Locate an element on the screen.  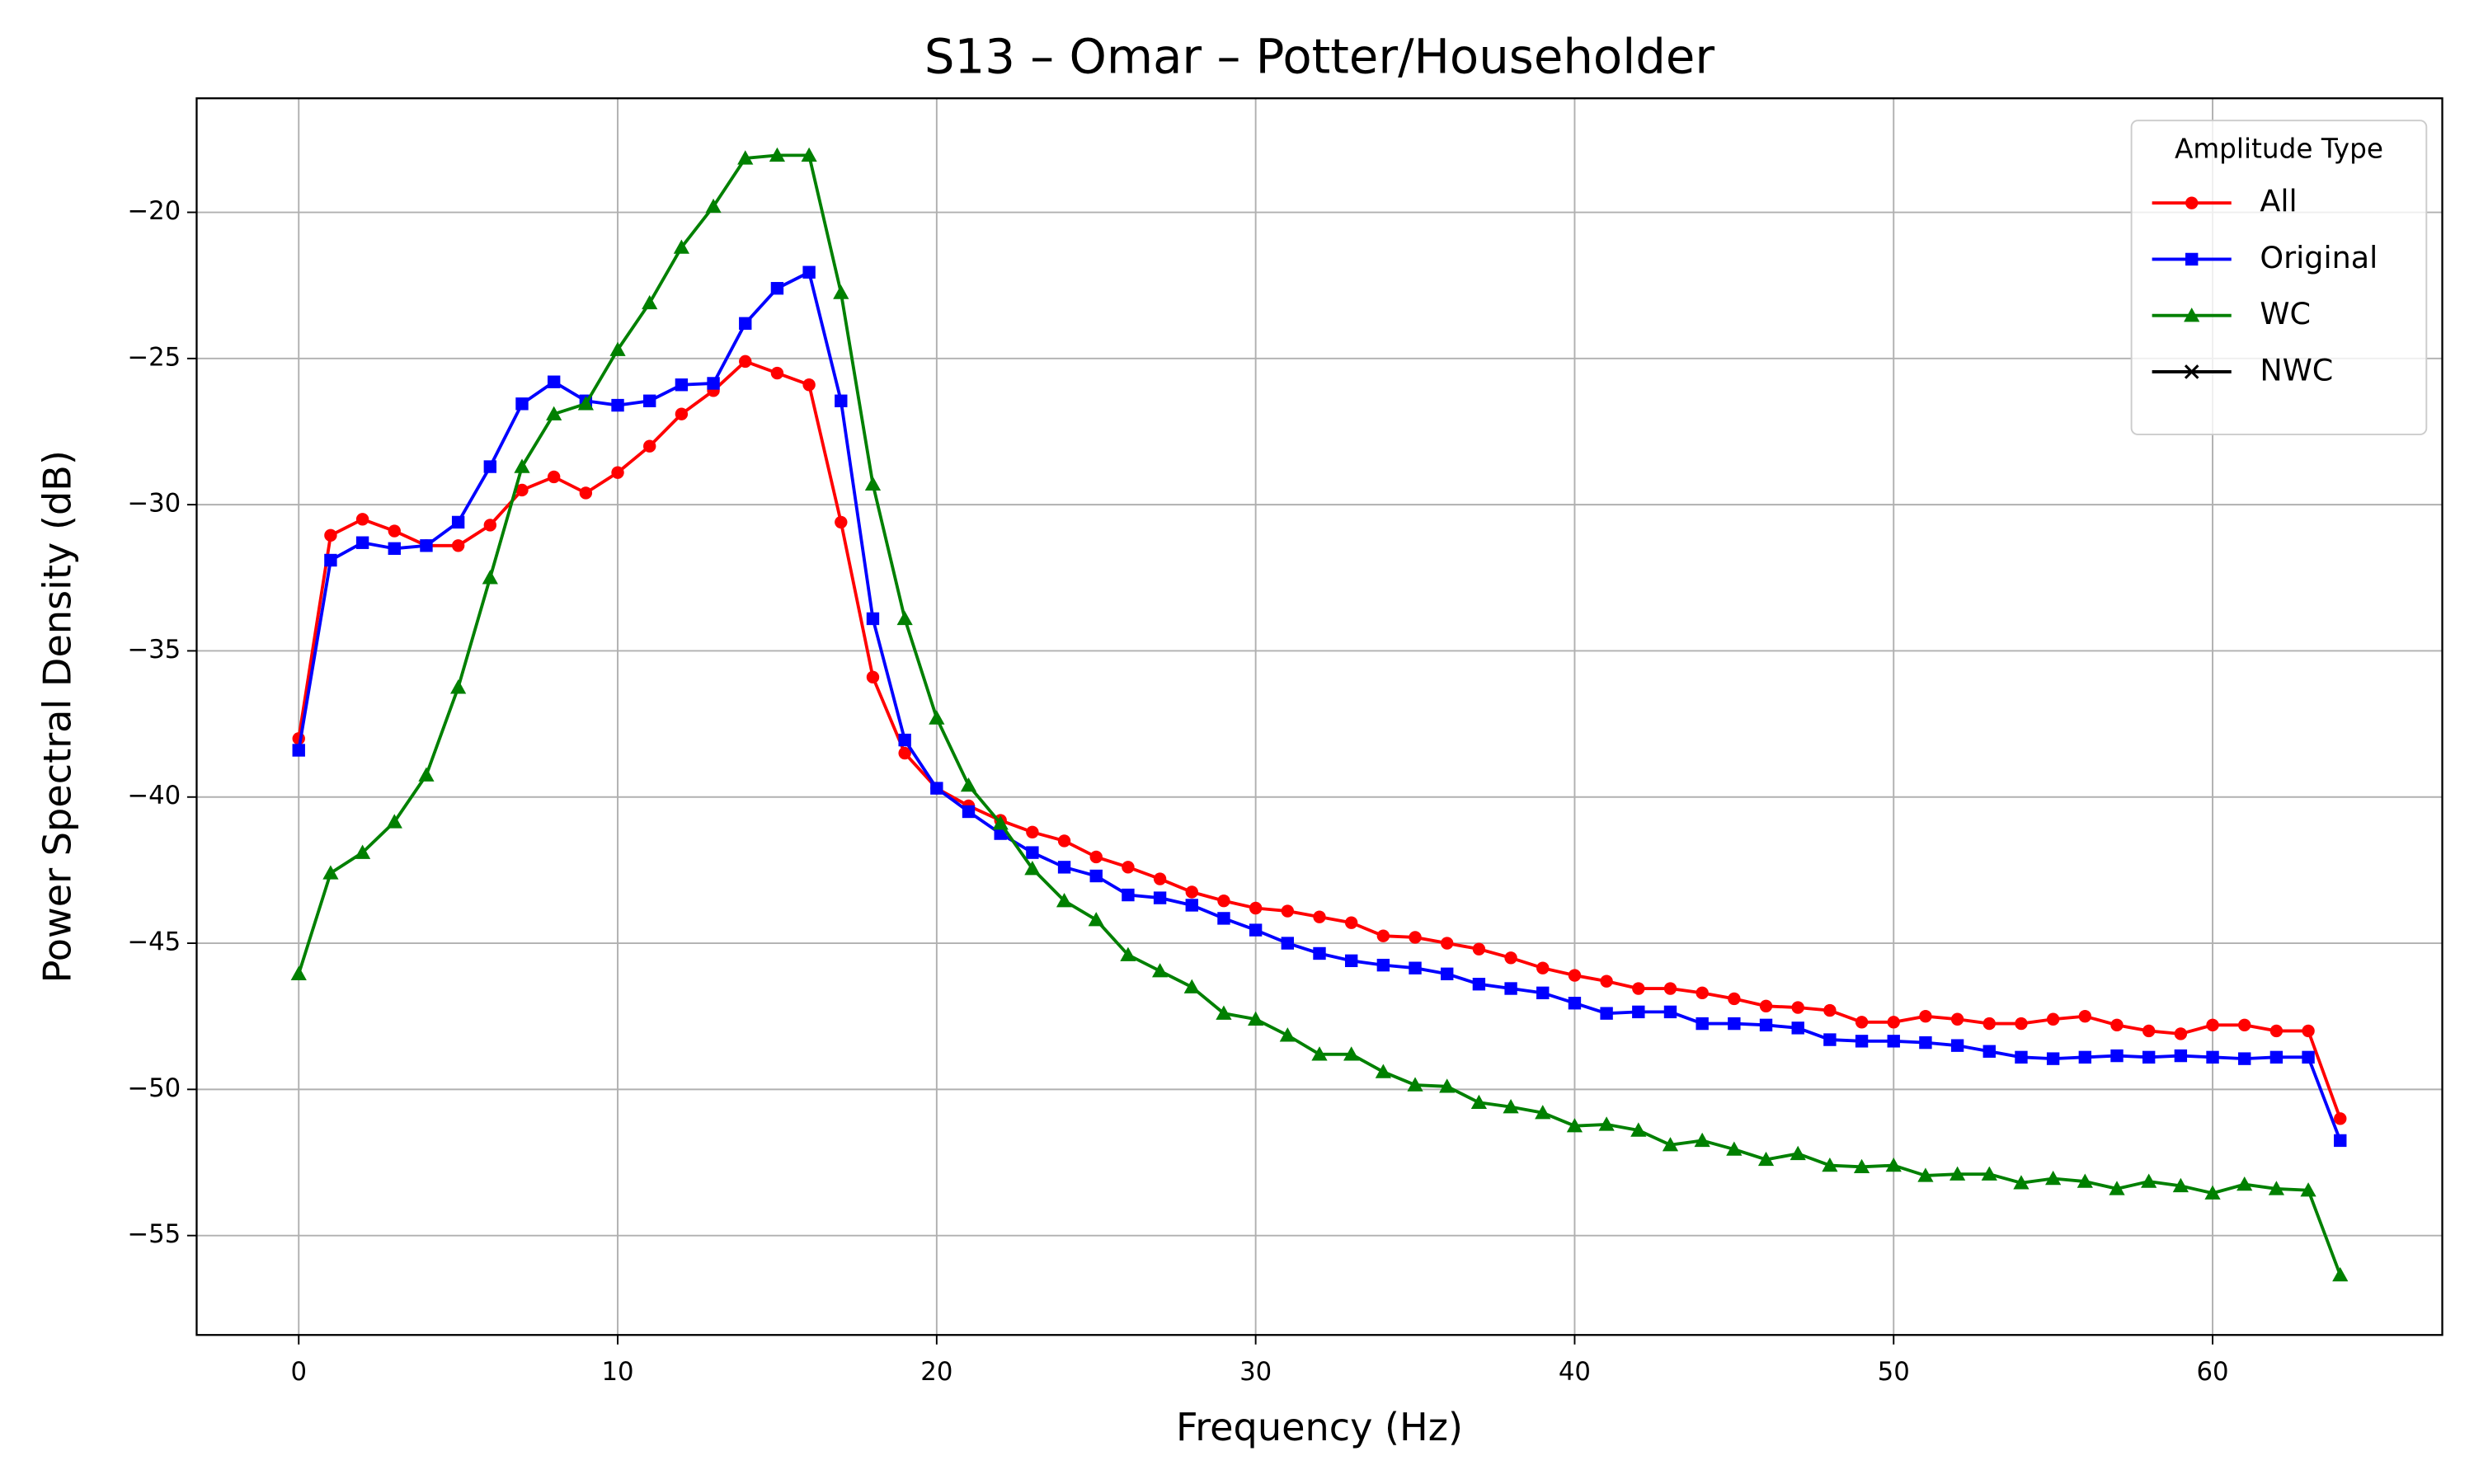
y-tick-label: −55 is located at coordinates (154, 1234).